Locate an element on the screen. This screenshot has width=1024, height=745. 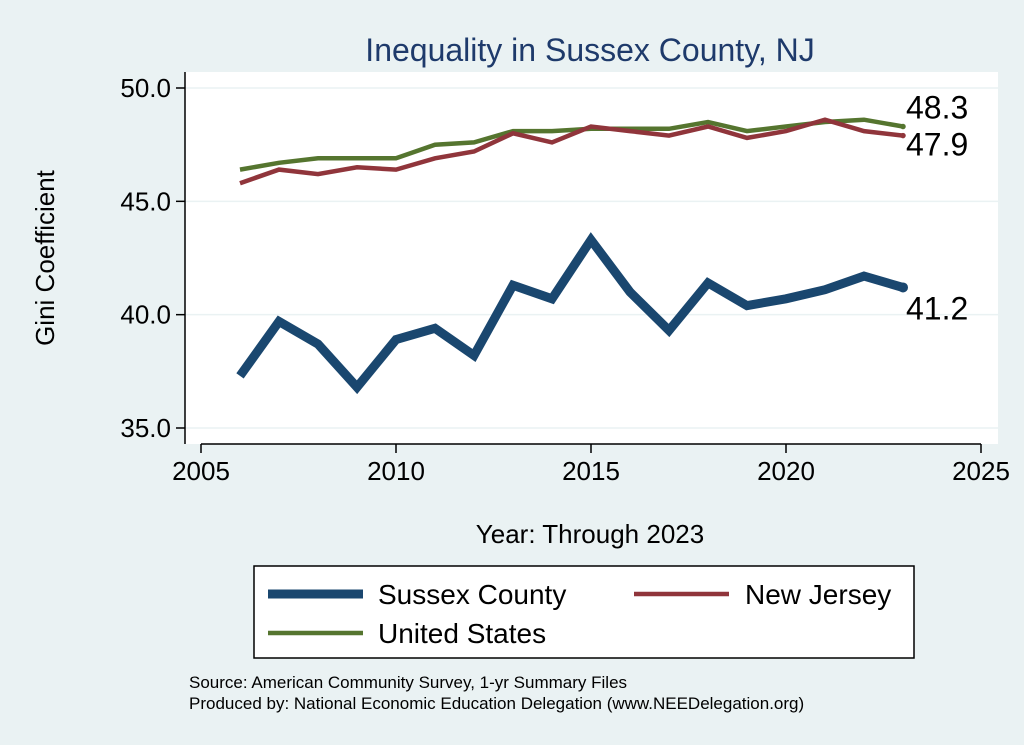
legend: Sussex County New Jersey United States is located at coordinates (579, 614).